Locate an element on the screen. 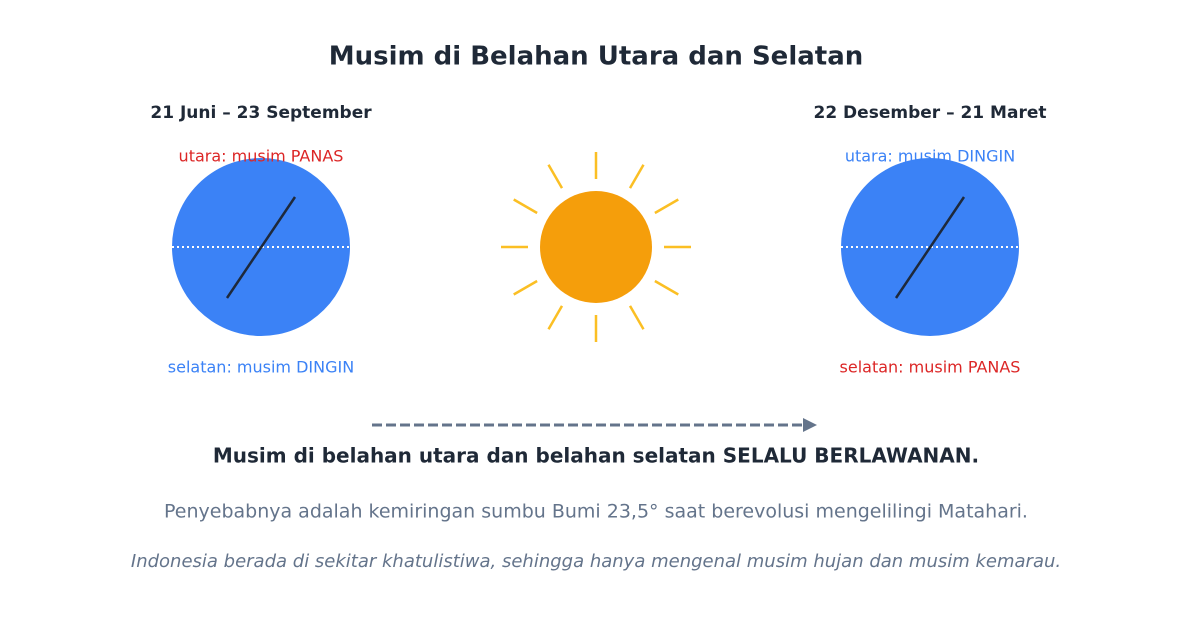 Image resolution: width=1191 pixels, height=629 pixels. earth-left is located at coordinates (261, 247).